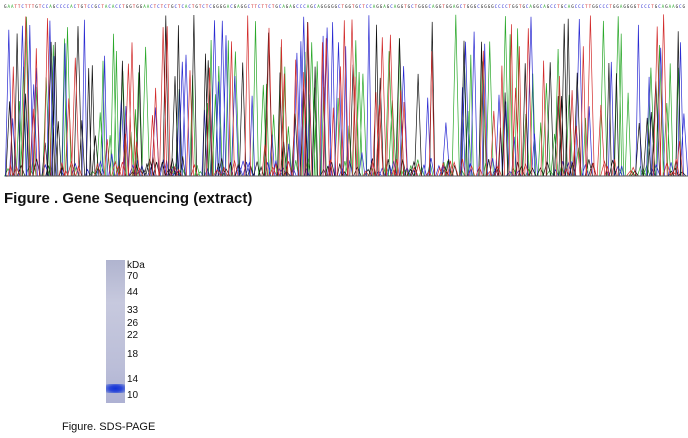 This screenshot has width=688, height=438. What do you see at coordinates (133, 323) in the screenshot?
I see `marker-26: 26` at bounding box center [133, 323].